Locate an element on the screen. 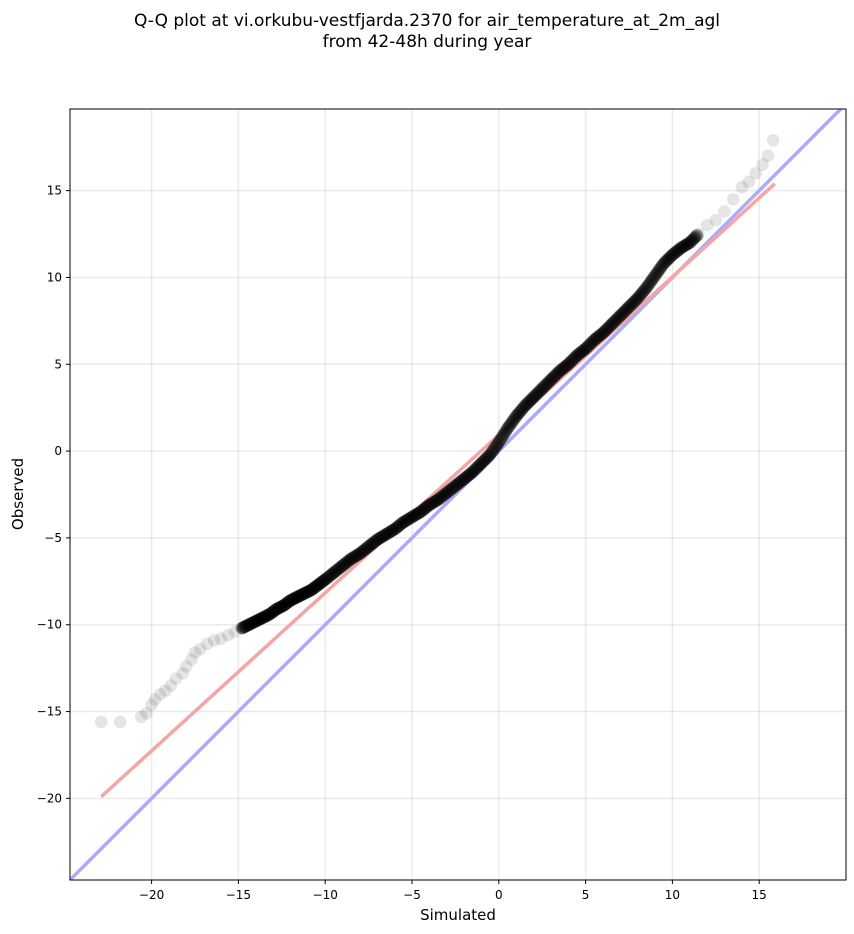 The width and height of the screenshot is (854, 934). x-tick-label: −20 is located at coordinates (151, 895).